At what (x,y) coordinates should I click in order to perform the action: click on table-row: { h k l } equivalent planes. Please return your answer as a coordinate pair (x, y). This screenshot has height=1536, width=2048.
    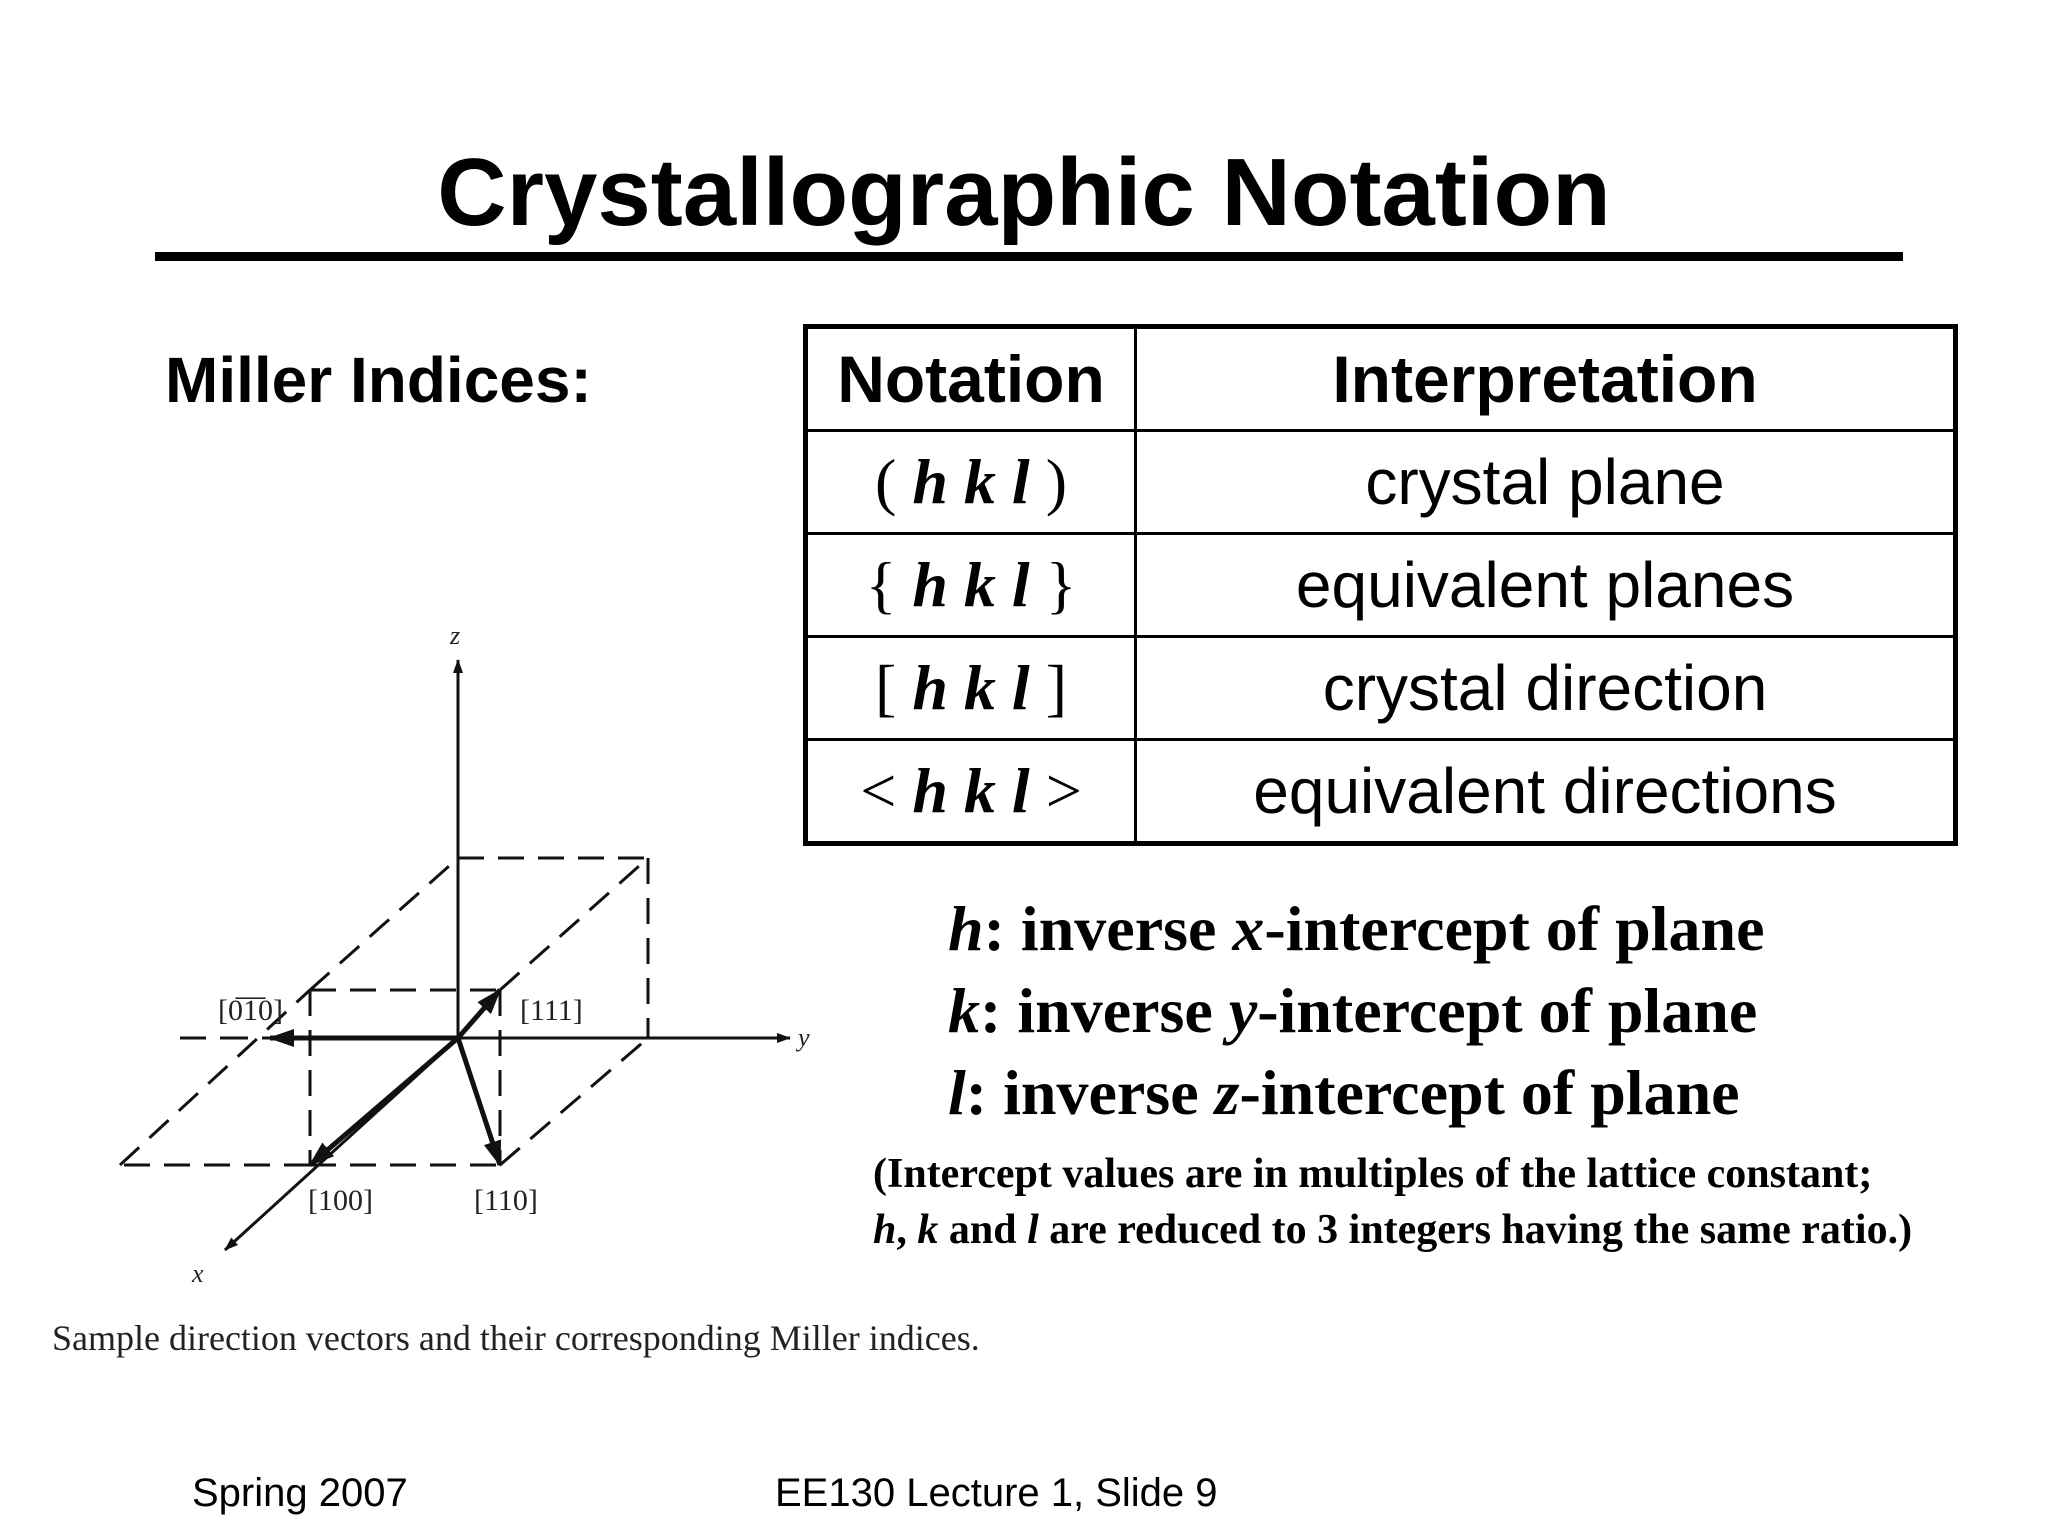
    Looking at the image, I should click on (1380, 585).